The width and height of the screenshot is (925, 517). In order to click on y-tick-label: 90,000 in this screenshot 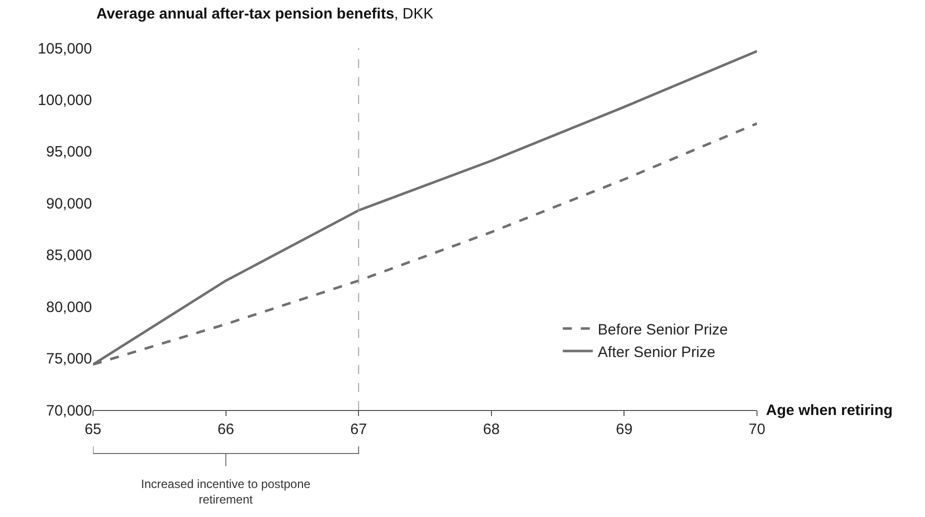, I will do `click(69, 203)`.